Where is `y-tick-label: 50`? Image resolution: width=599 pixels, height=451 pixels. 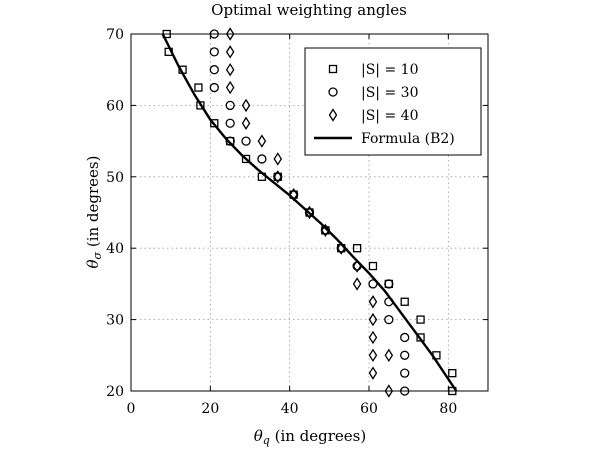 y-tick-label: 50 is located at coordinates (115, 178).